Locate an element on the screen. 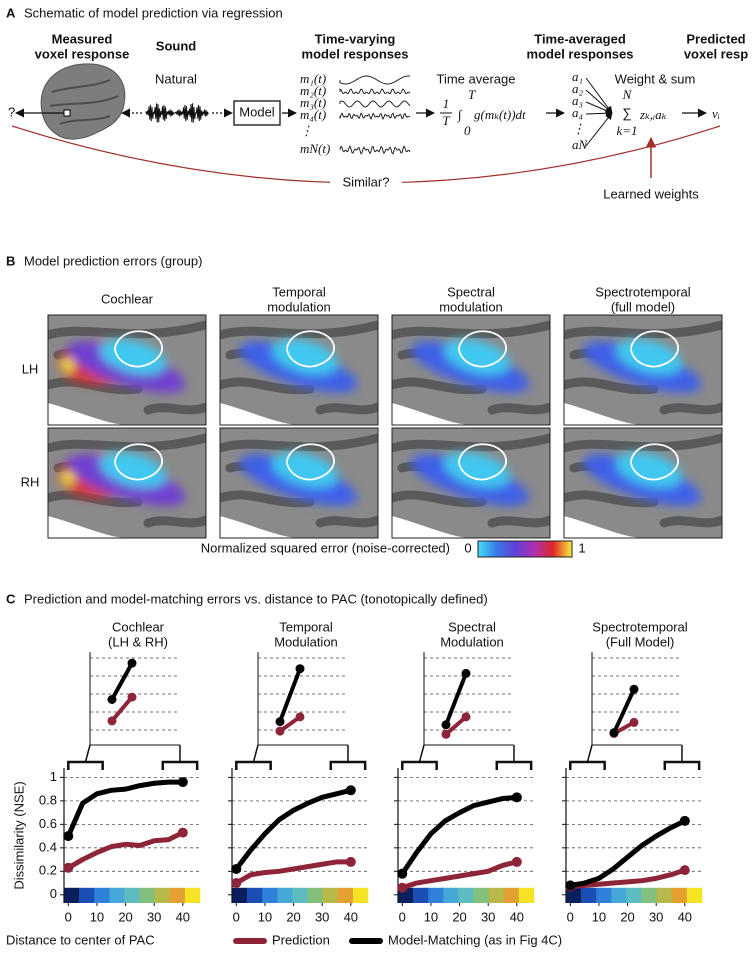 The image size is (752, 959). brain is located at coordinates (83, 101).